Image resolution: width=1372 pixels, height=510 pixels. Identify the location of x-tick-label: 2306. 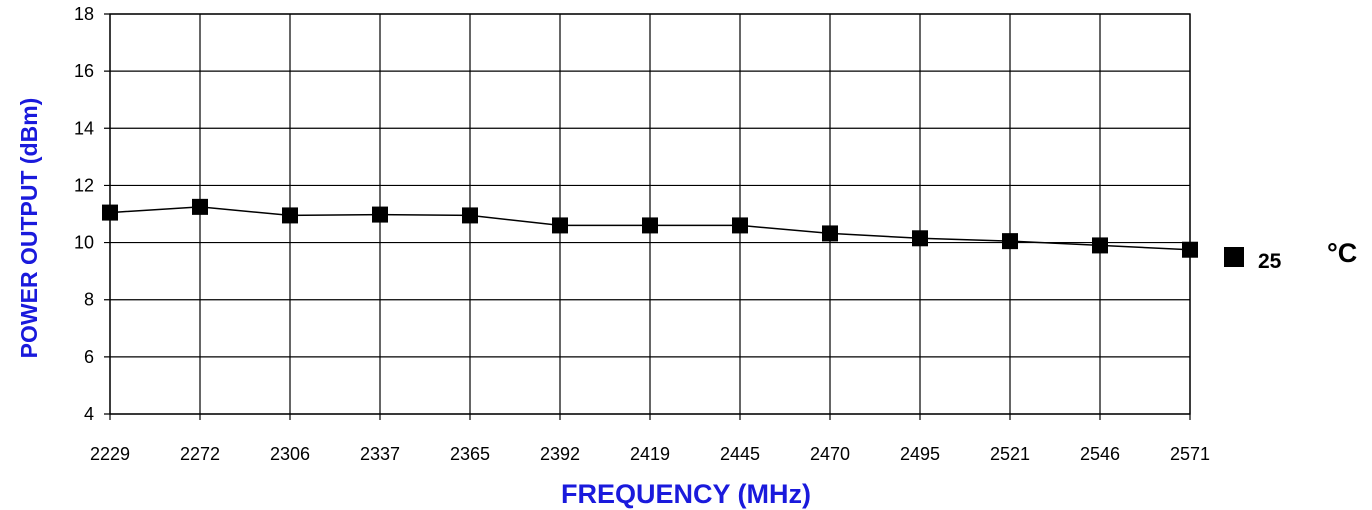
(290, 454).